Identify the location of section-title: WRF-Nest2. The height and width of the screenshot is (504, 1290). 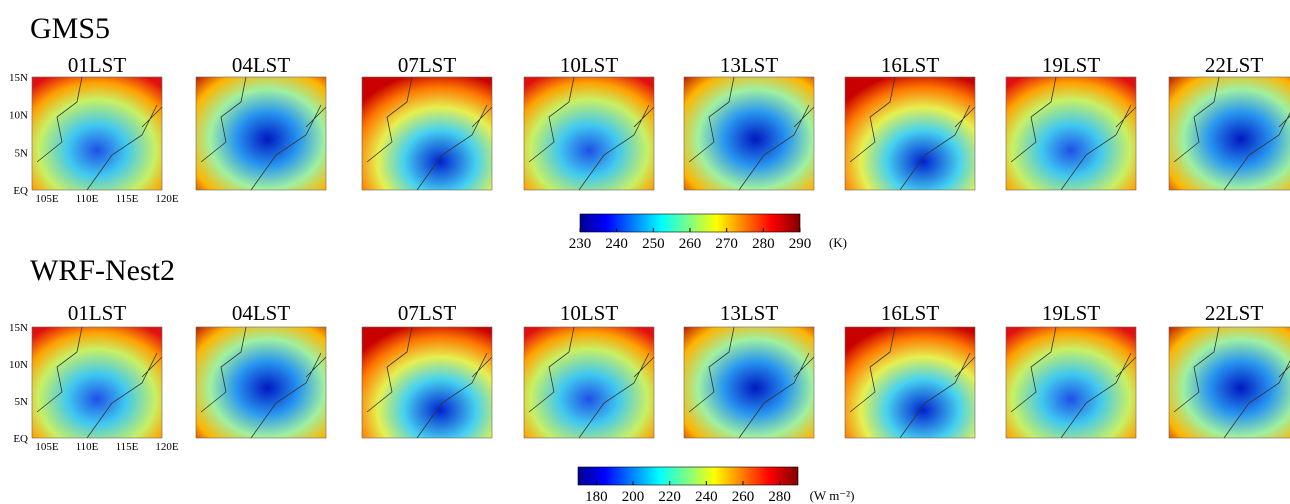
(102, 270).